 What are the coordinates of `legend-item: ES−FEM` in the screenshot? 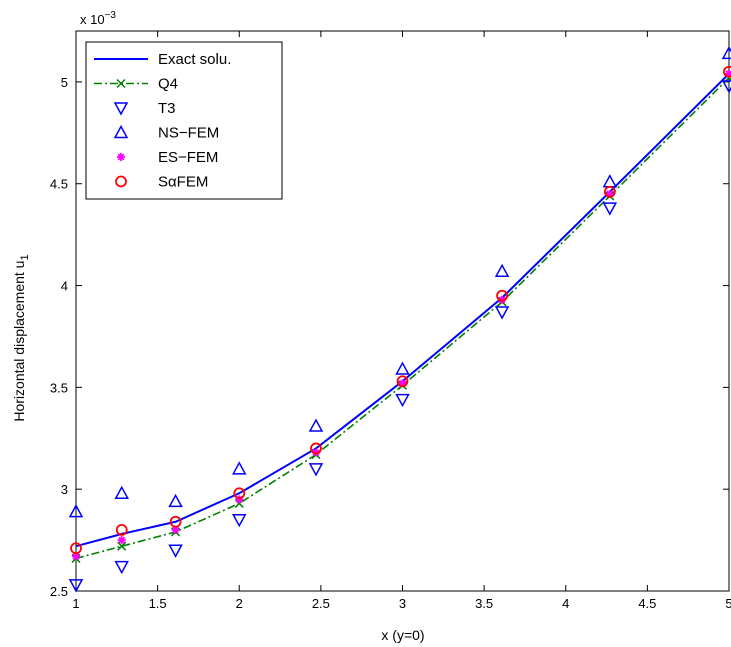 It's located at (167, 157).